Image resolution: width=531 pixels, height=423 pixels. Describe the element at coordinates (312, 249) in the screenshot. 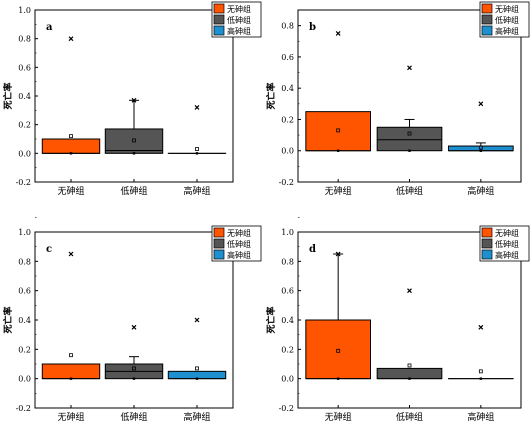

I see `panel-letter: d` at that location.